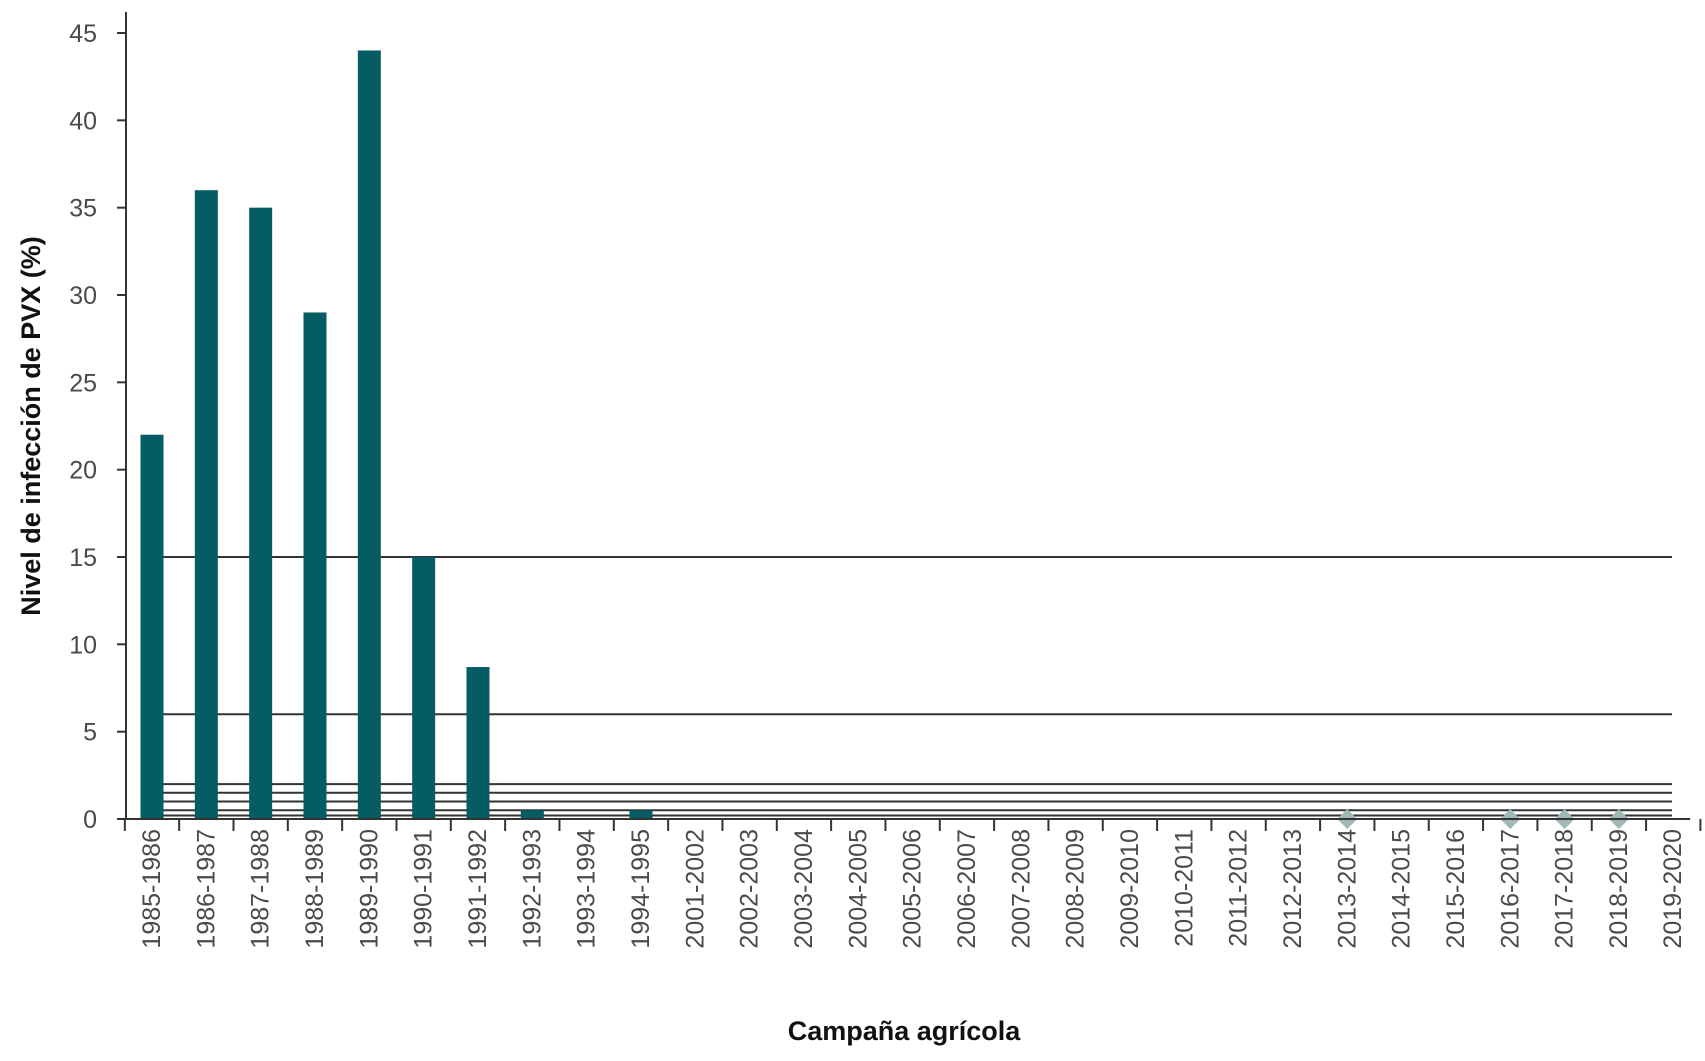 Image resolution: width=1705 pixels, height=1061 pixels. I want to click on y-tick-label: 40, so click(83, 121).